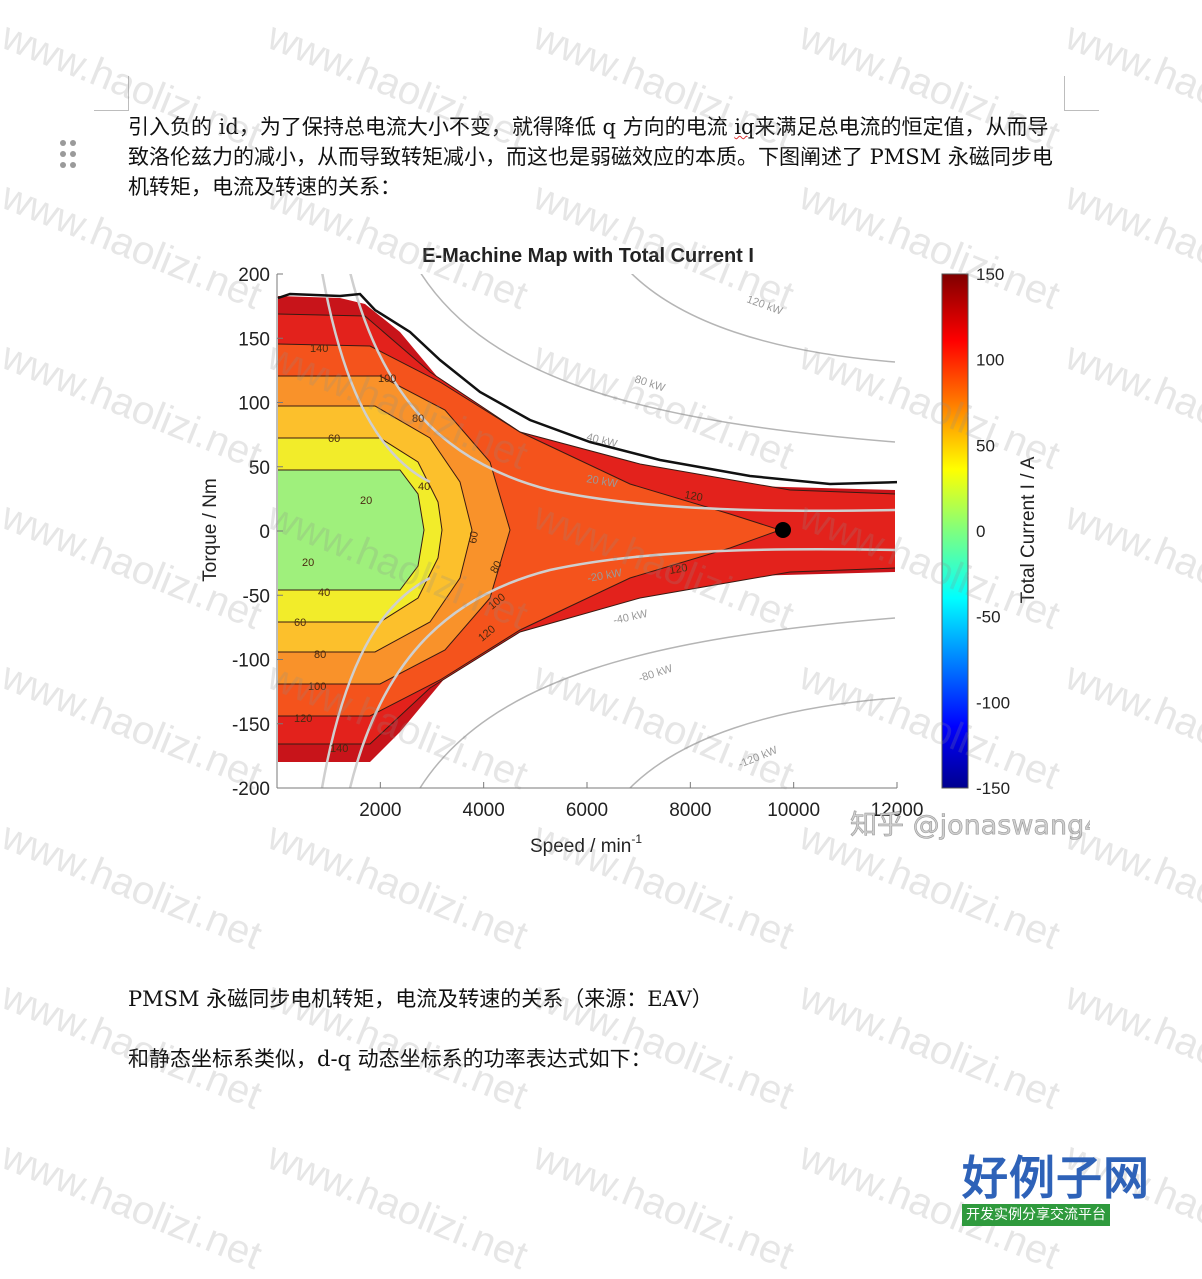 Image resolution: width=1202 pixels, height=1279 pixels. What do you see at coordinates (580, 846) in the screenshot?
I see `x-axis-label-text: Speed / min` at bounding box center [580, 846].